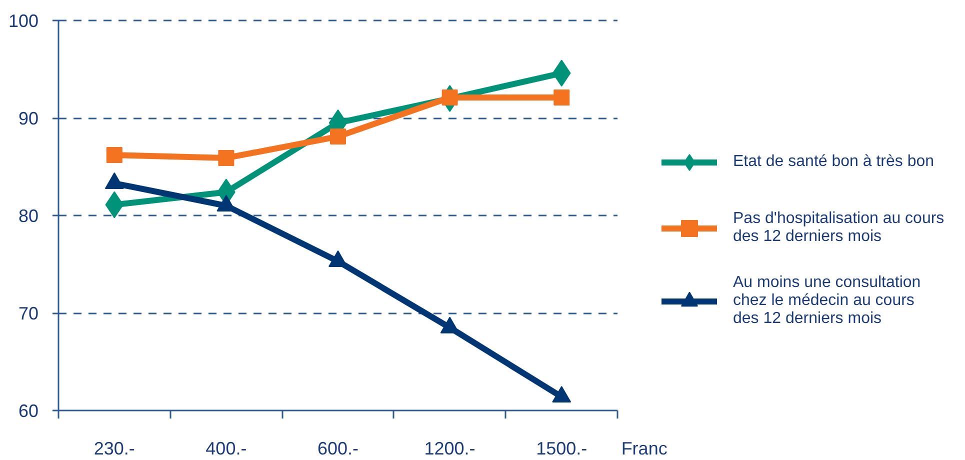  Describe the element at coordinates (23, 21) in the screenshot. I see `y-tick-label: 100` at that location.